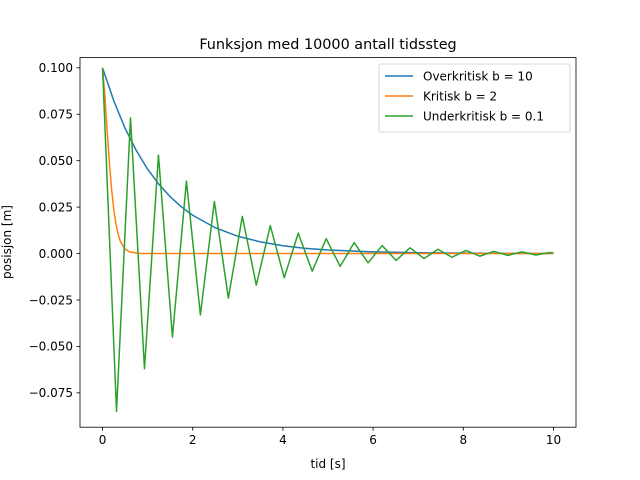  I want to click on x-tick-label: 10, so click(553, 440).